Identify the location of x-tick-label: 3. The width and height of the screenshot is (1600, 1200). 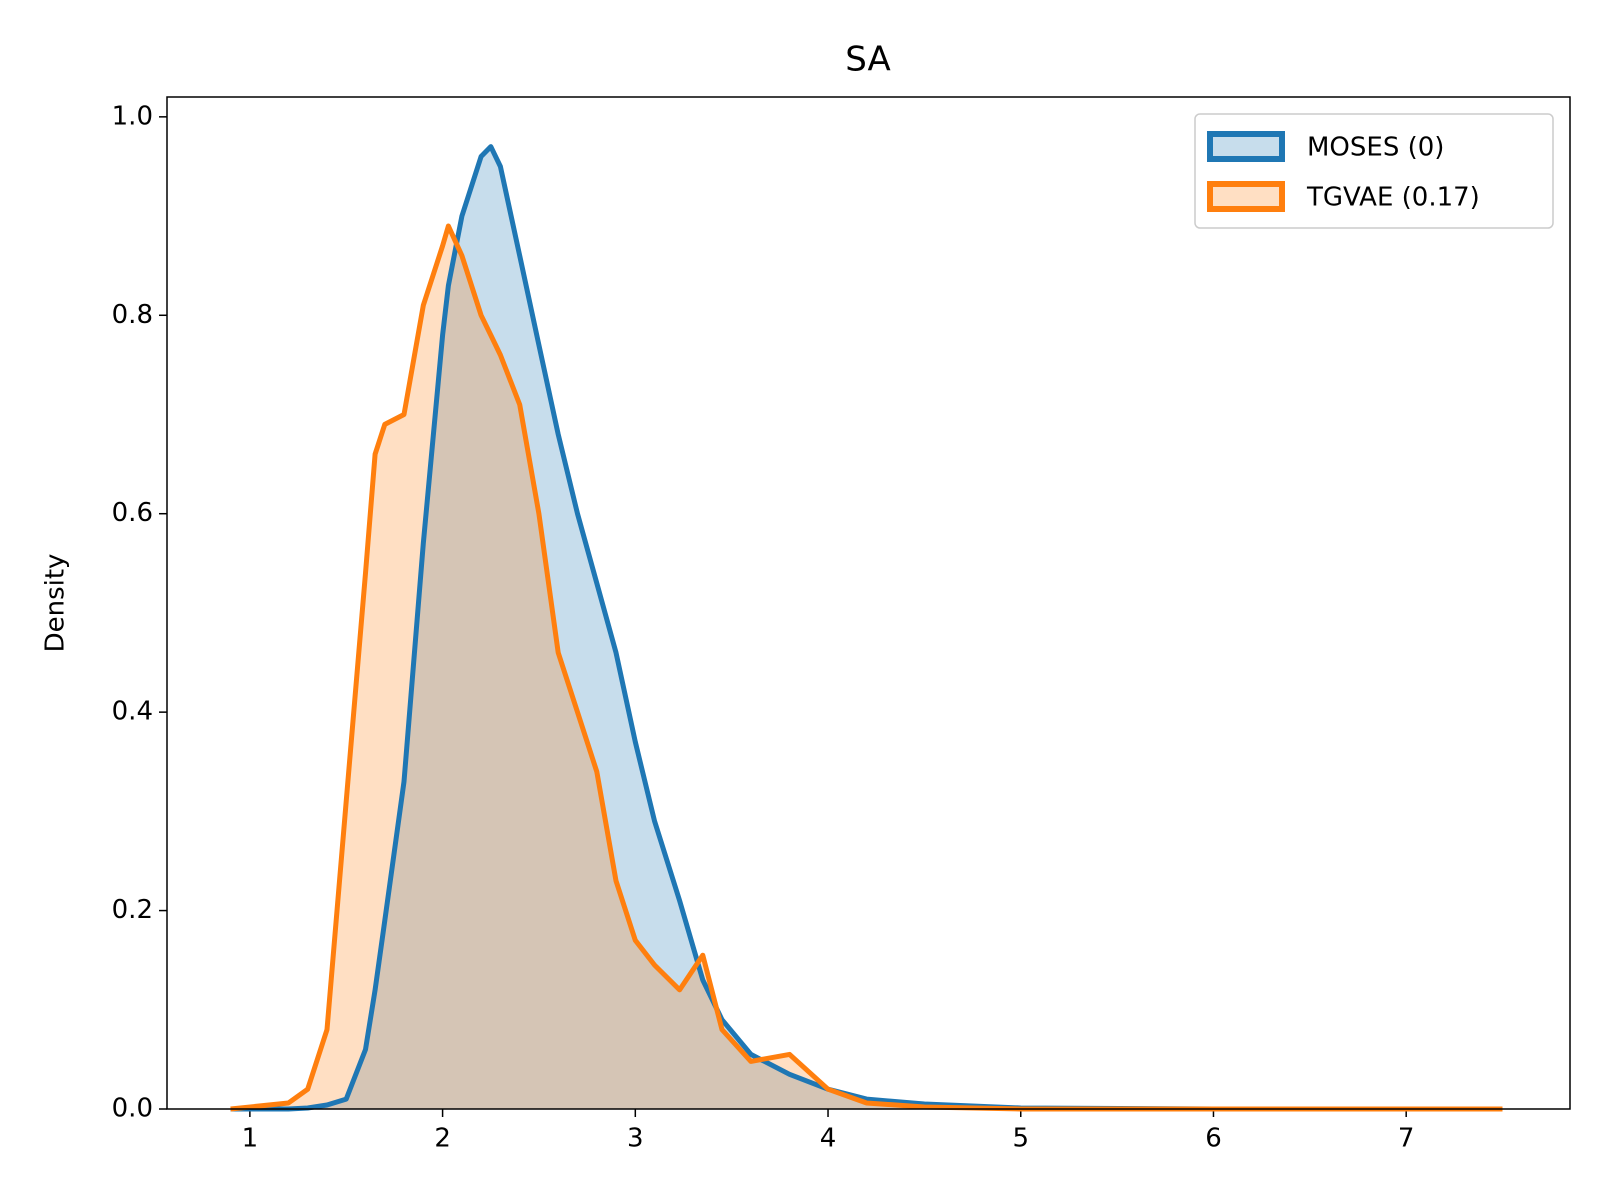
(635, 1139).